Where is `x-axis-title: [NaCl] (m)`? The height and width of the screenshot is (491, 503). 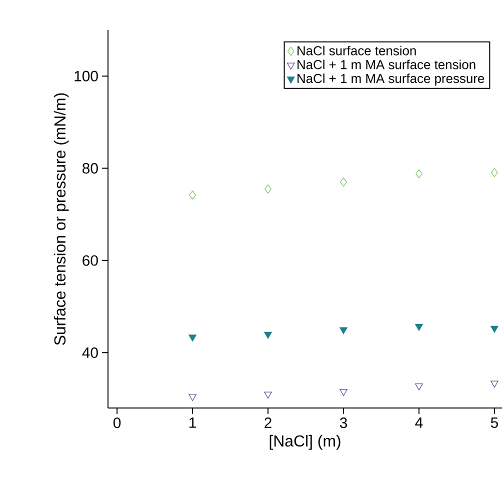 x-axis-title: [NaCl] (m) is located at coordinates (305, 442).